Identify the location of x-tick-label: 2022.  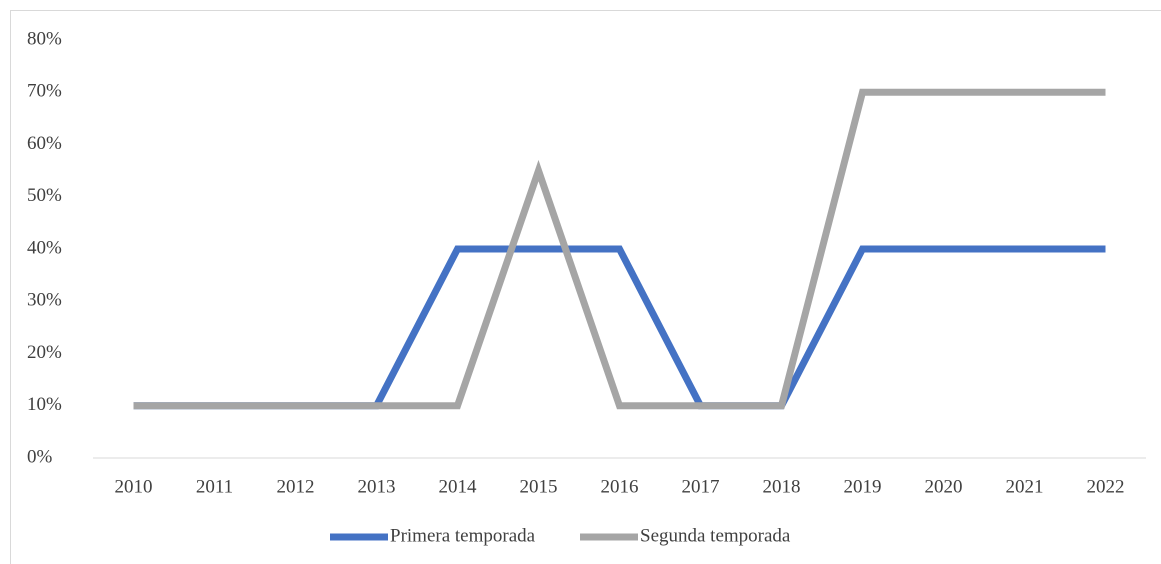
(1106, 486).